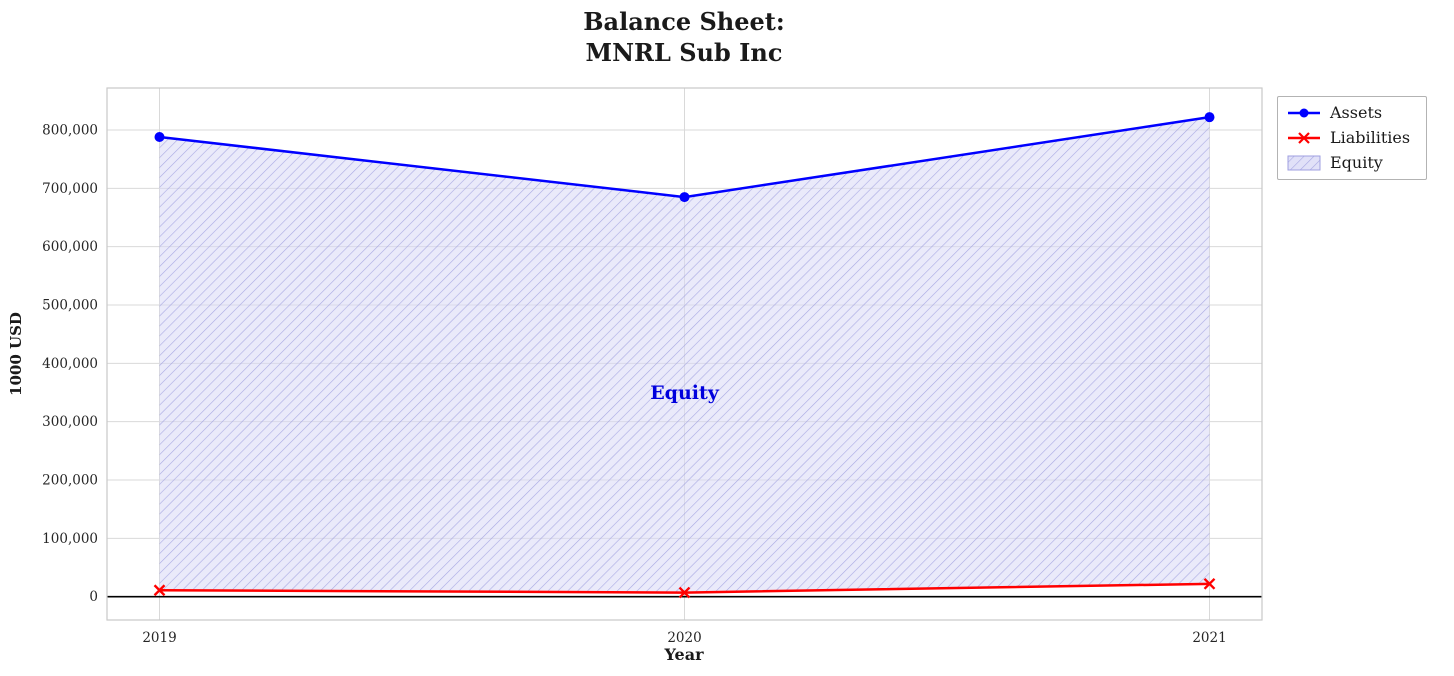 This screenshot has width=1454, height=676. Describe the element at coordinates (1304, 113) in the screenshot. I see `assets-swatch` at that location.